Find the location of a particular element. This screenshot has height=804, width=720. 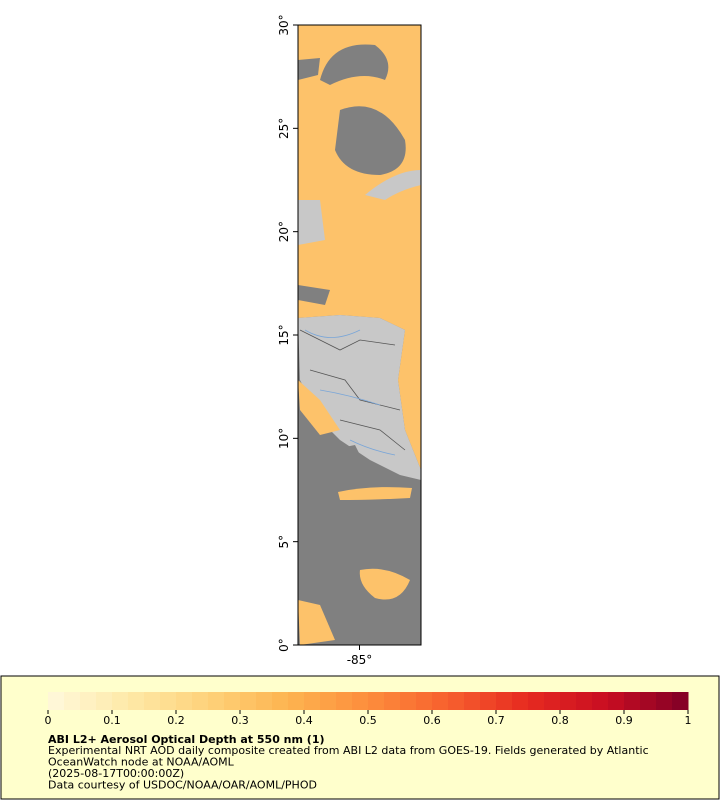

colorbar-tick-label: 0.7 is located at coordinates (496, 720).